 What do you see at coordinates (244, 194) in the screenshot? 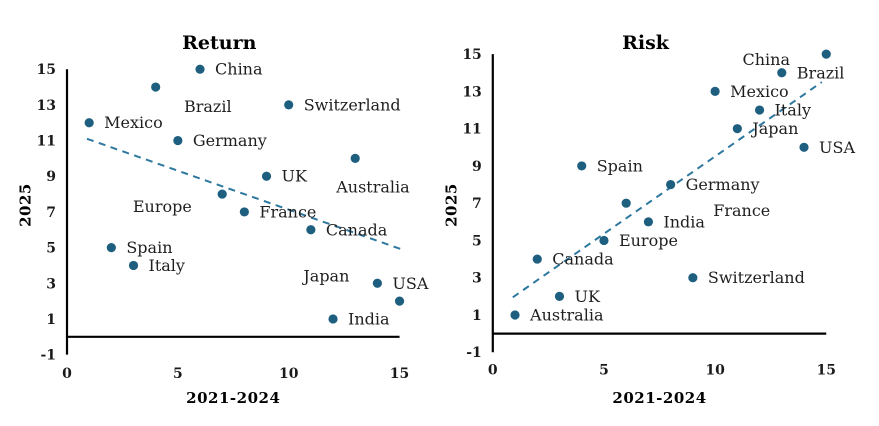
I see `trendline` at bounding box center [244, 194].